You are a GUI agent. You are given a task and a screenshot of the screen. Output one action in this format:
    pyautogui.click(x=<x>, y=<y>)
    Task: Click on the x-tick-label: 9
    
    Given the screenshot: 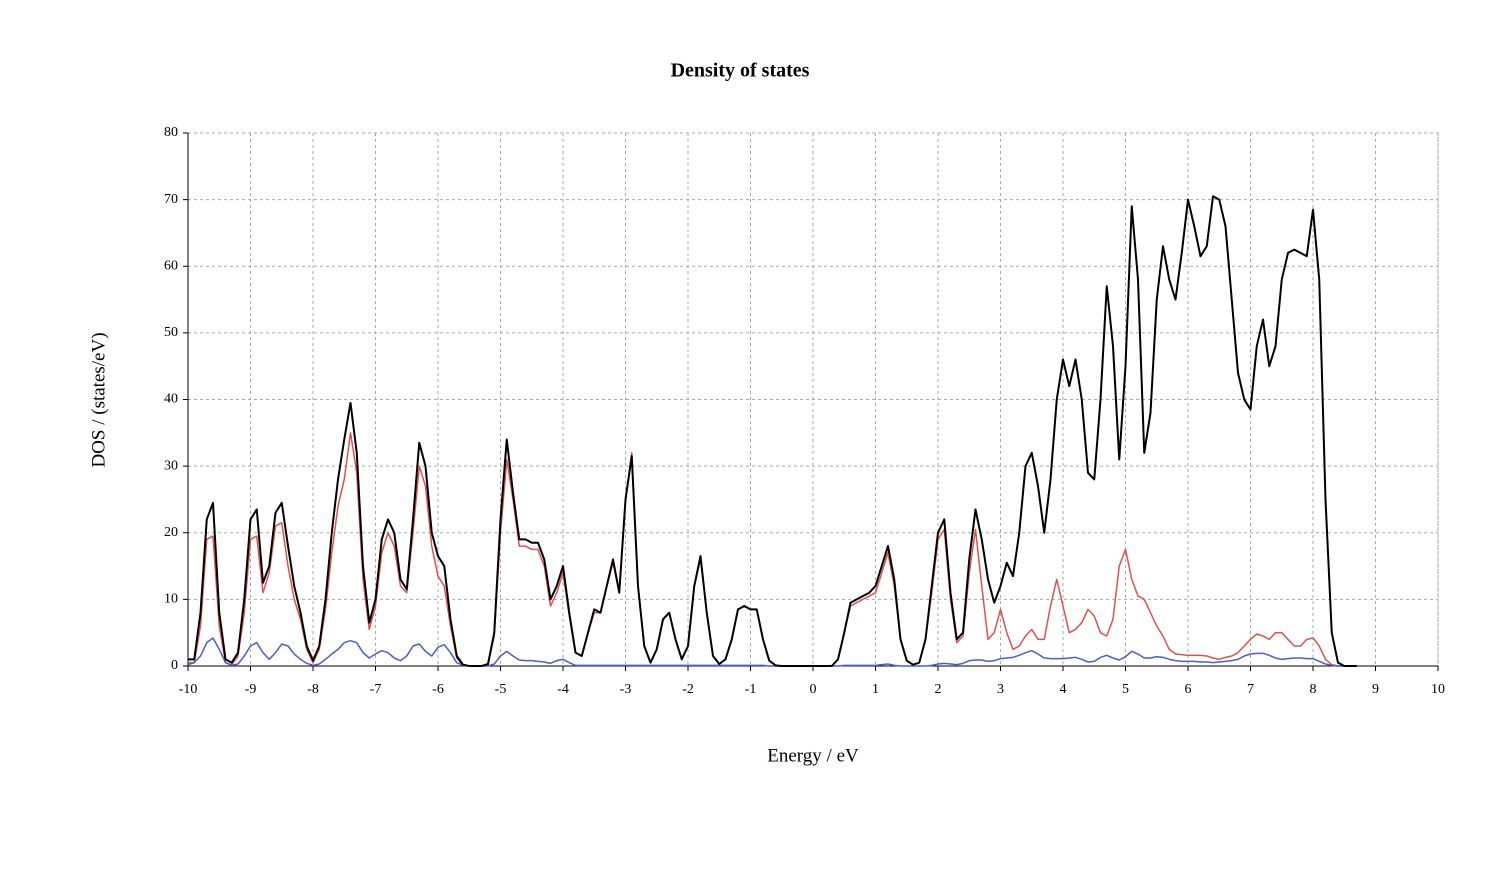 What is the action you would take?
    pyautogui.click(x=1375, y=689)
    